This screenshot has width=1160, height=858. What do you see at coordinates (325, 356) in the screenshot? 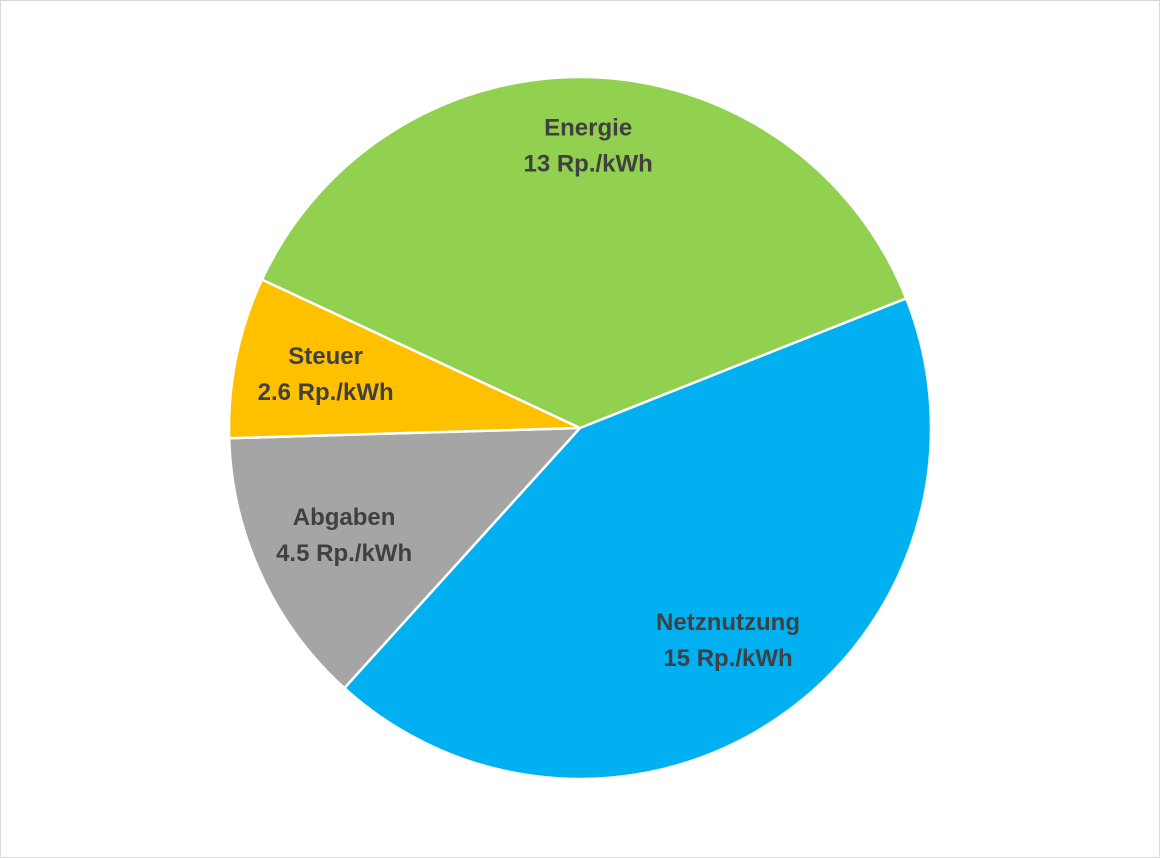
I see `slice-label: Steuer` at bounding box center [325, 356].